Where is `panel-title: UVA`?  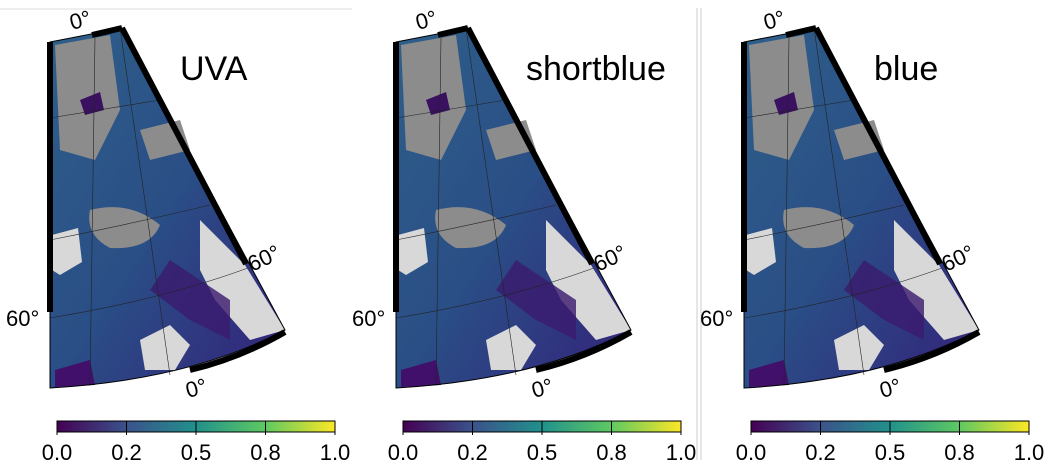
panel-title: UVA is located at coordinates (214, 69).